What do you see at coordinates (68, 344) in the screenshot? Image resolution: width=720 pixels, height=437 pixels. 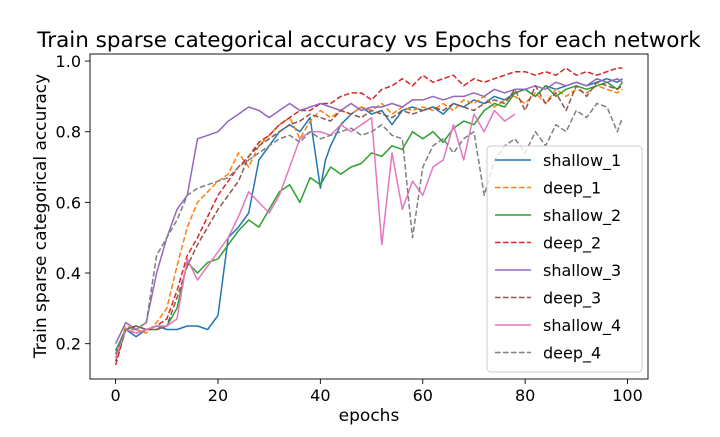 I see `y-tick-label: 0.2` at bounding box center [68, 344].